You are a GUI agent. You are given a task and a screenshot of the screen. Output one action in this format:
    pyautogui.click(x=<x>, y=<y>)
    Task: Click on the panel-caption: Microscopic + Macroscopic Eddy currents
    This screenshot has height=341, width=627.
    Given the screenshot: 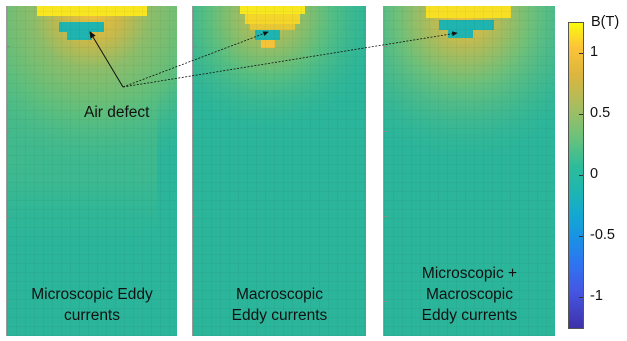 What is the action you would take?
    pyautogui.click(x=469, y=294)
    